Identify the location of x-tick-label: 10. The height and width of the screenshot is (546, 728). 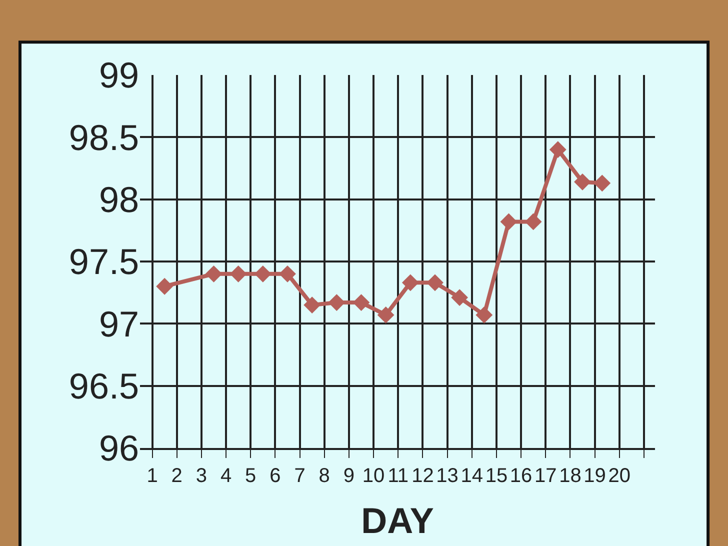
(373, 475).